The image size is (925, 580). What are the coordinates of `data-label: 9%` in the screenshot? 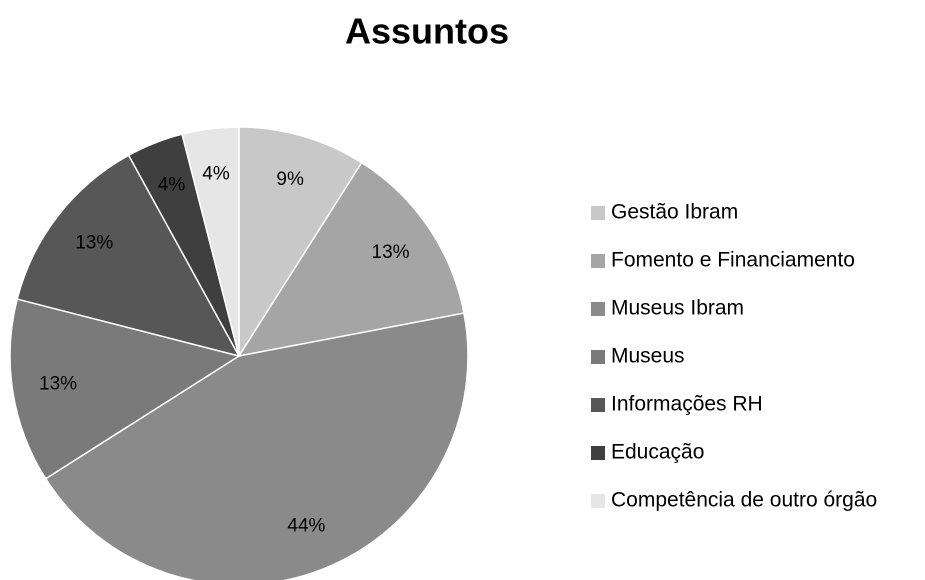 It's located at (290, 179).